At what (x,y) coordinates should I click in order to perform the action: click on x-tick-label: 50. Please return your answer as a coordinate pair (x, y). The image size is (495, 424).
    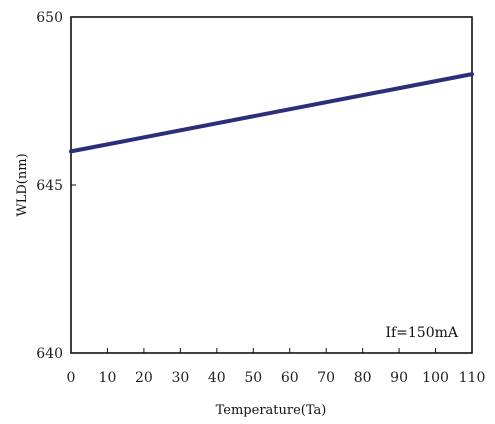
    Looking at the image, I should click on (253, 378).